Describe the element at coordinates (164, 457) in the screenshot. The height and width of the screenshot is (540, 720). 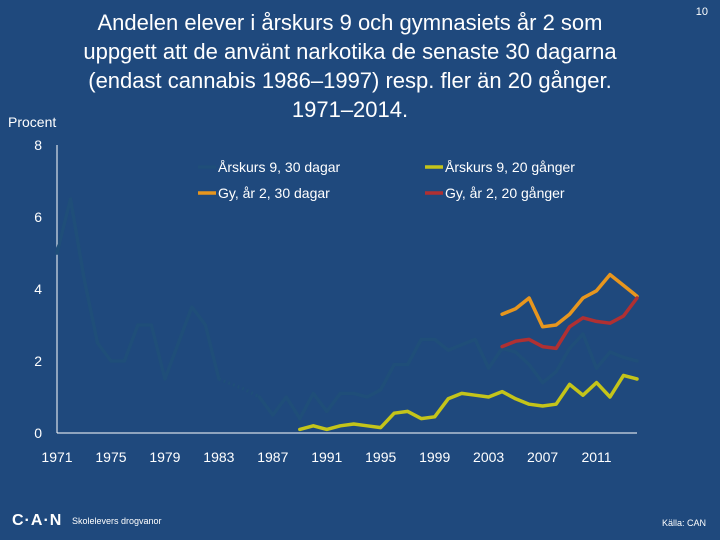
I see `x-tick-label: 1979` at that location.